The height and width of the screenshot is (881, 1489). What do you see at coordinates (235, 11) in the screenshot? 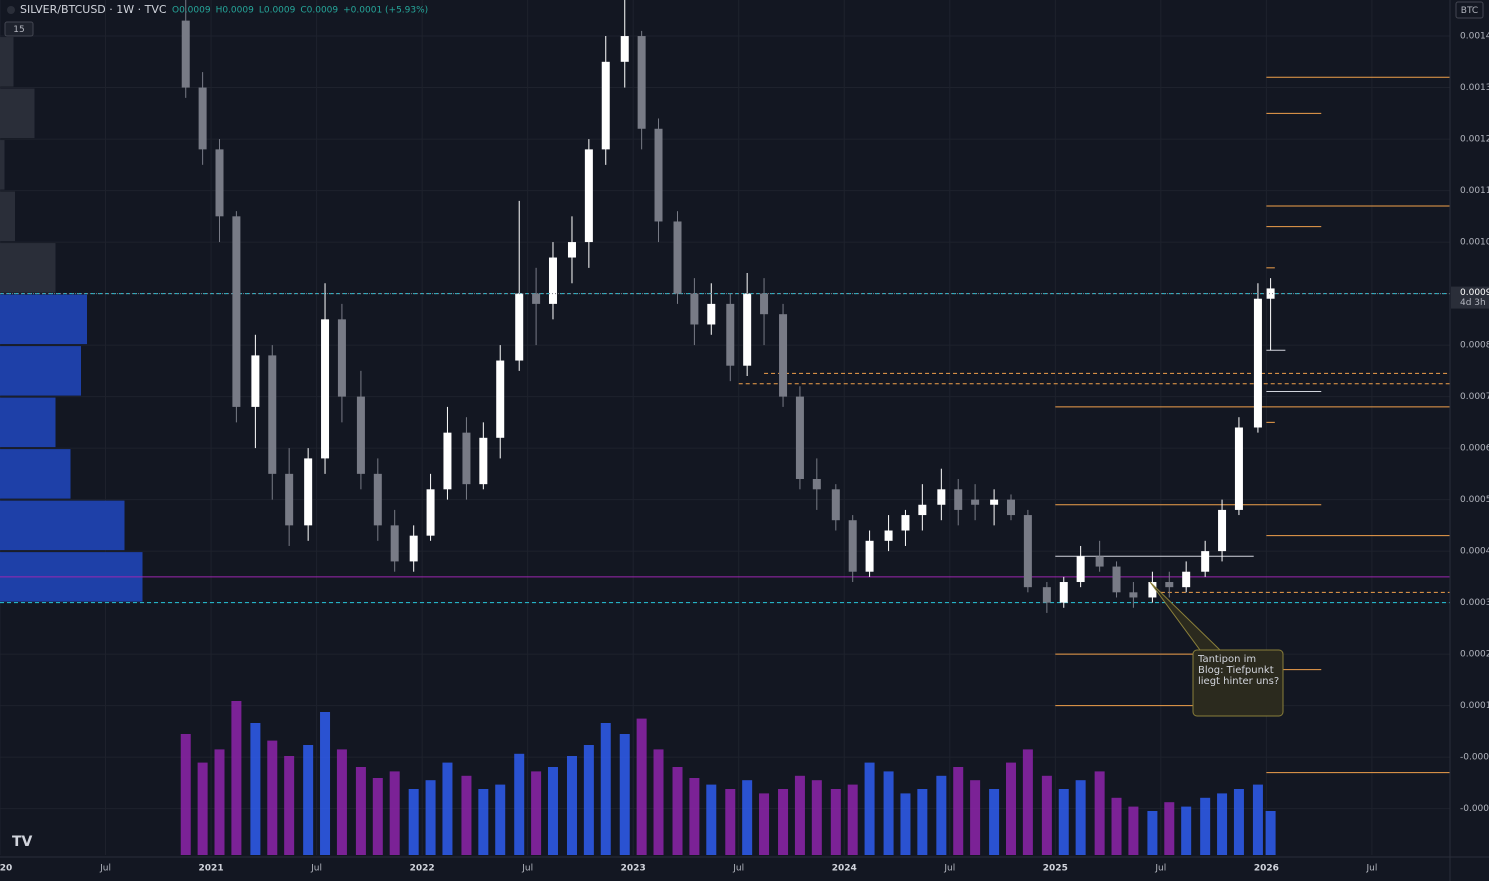
I see `ohlc-value: H0.0009` at bounding box center [235, 11].